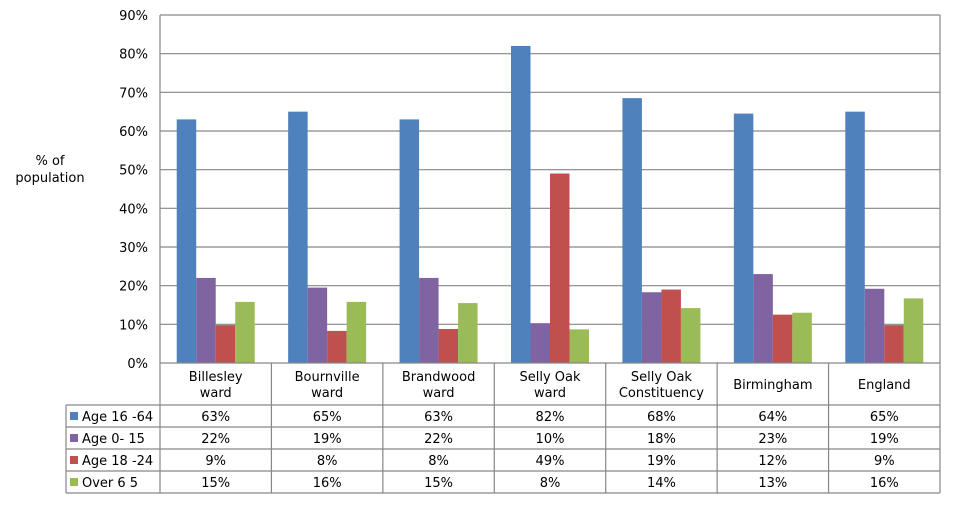 This screenshot has width=957, height=517. I want to click on data-table-cell: 82%, so click(550, 417).